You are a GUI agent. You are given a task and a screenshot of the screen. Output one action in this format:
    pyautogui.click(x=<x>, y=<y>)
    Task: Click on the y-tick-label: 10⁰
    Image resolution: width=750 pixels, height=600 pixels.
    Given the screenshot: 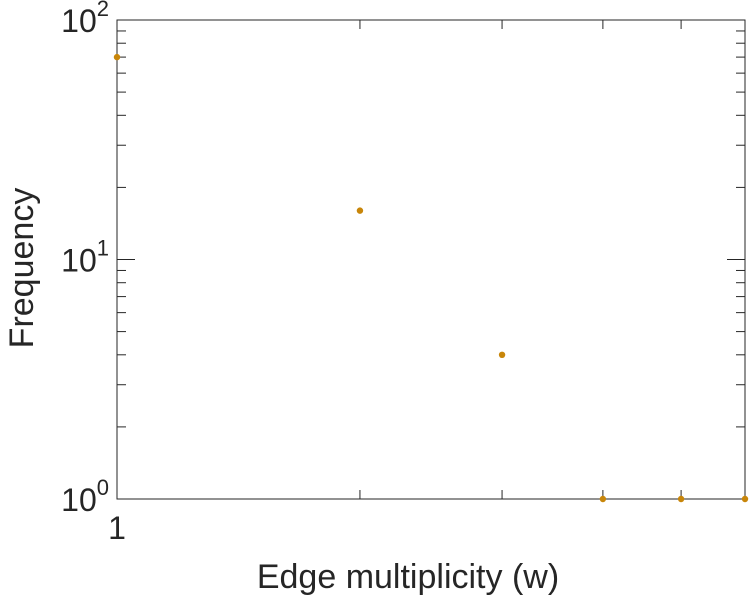 What is the action you would take?
    pyautogui.click(x=85, y=496)
    